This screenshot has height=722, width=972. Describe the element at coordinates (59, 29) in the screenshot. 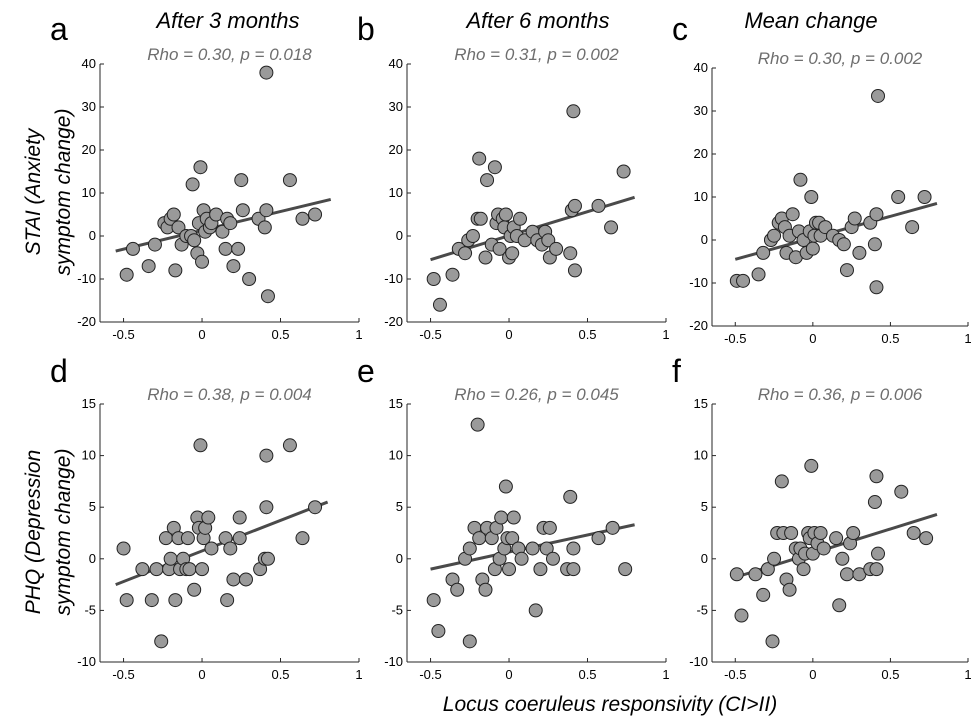

I see `panel-letter-a: a` at that location.